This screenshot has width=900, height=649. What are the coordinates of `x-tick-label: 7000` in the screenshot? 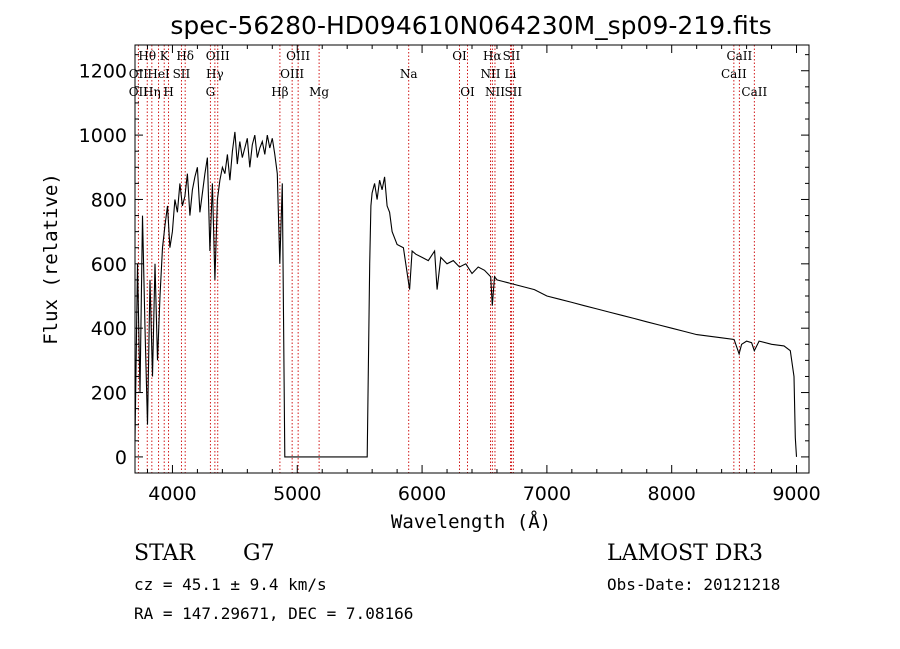 It's located at (547, 494).